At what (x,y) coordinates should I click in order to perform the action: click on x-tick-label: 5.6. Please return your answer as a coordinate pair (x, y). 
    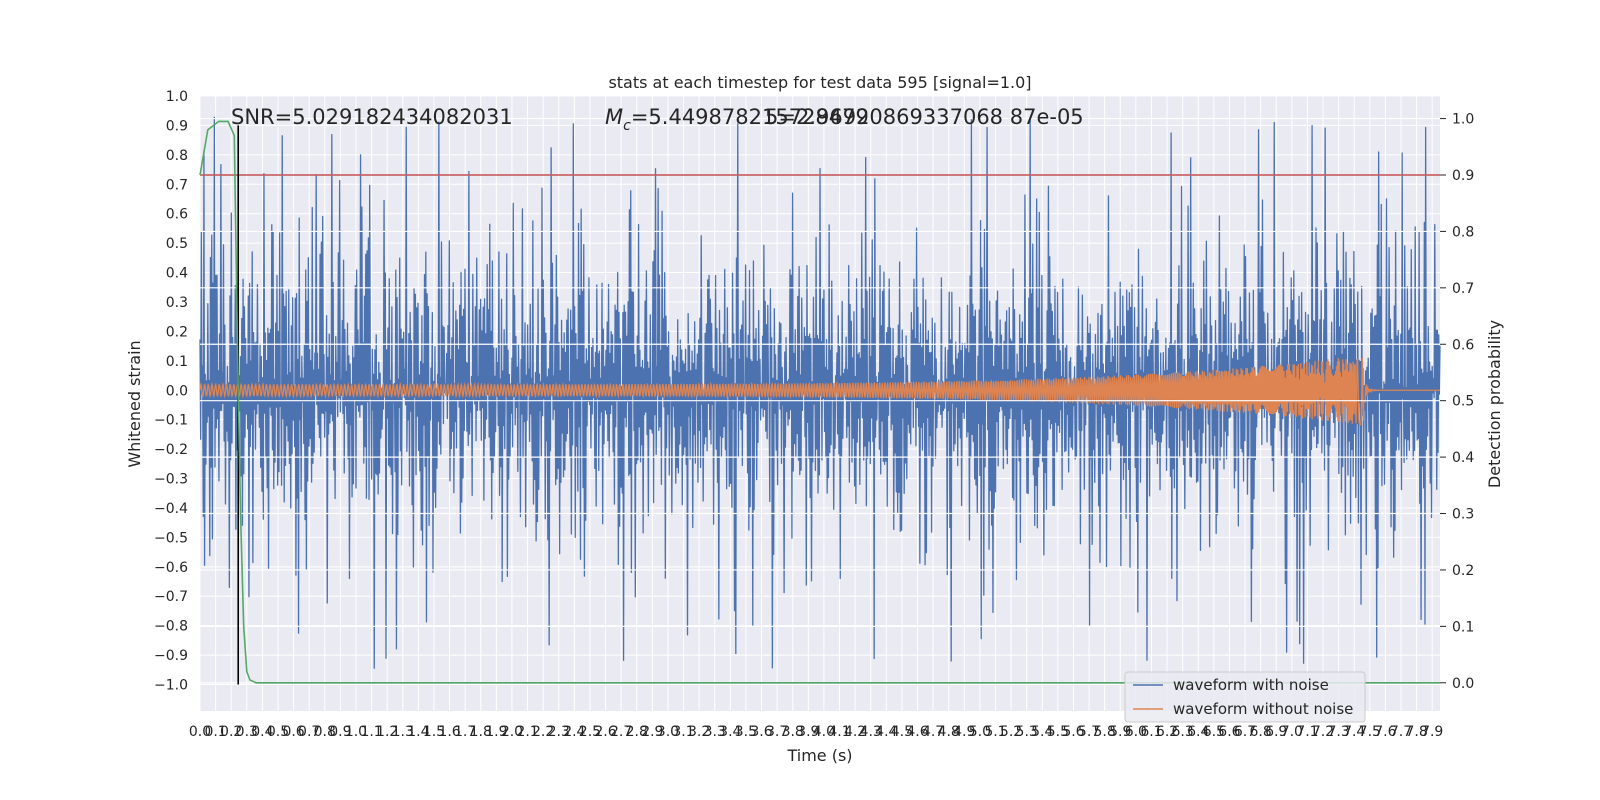
    Looking at the image, I should click on (1073, 732).